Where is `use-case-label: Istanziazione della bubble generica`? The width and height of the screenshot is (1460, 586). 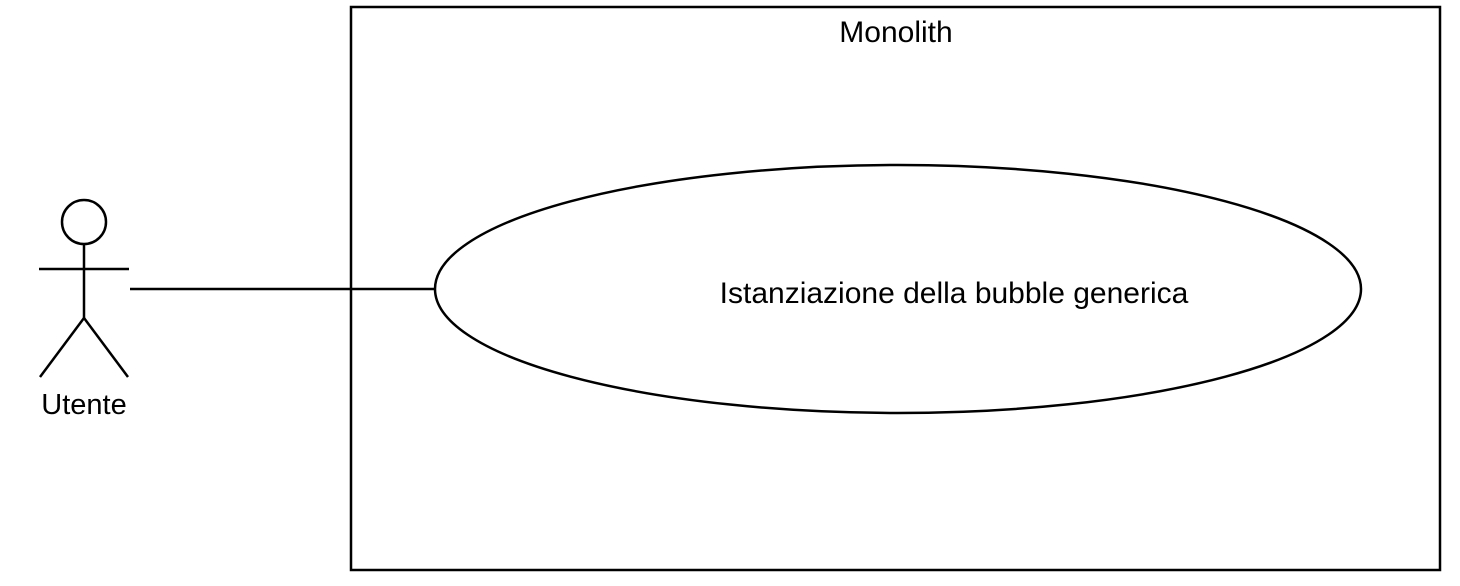 use-case-label: Istanziazione della bubble generica is located at coordinates (954, 293).